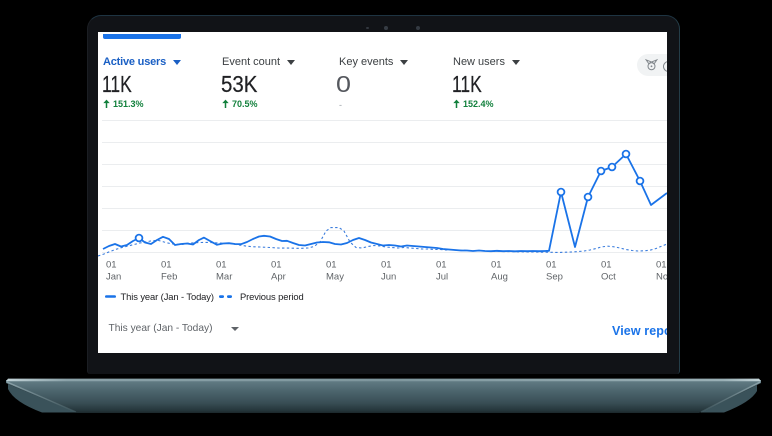 The width and height of the screenshot is (772, 436). I want to click on svg-text: Aug, so click(499, 277).